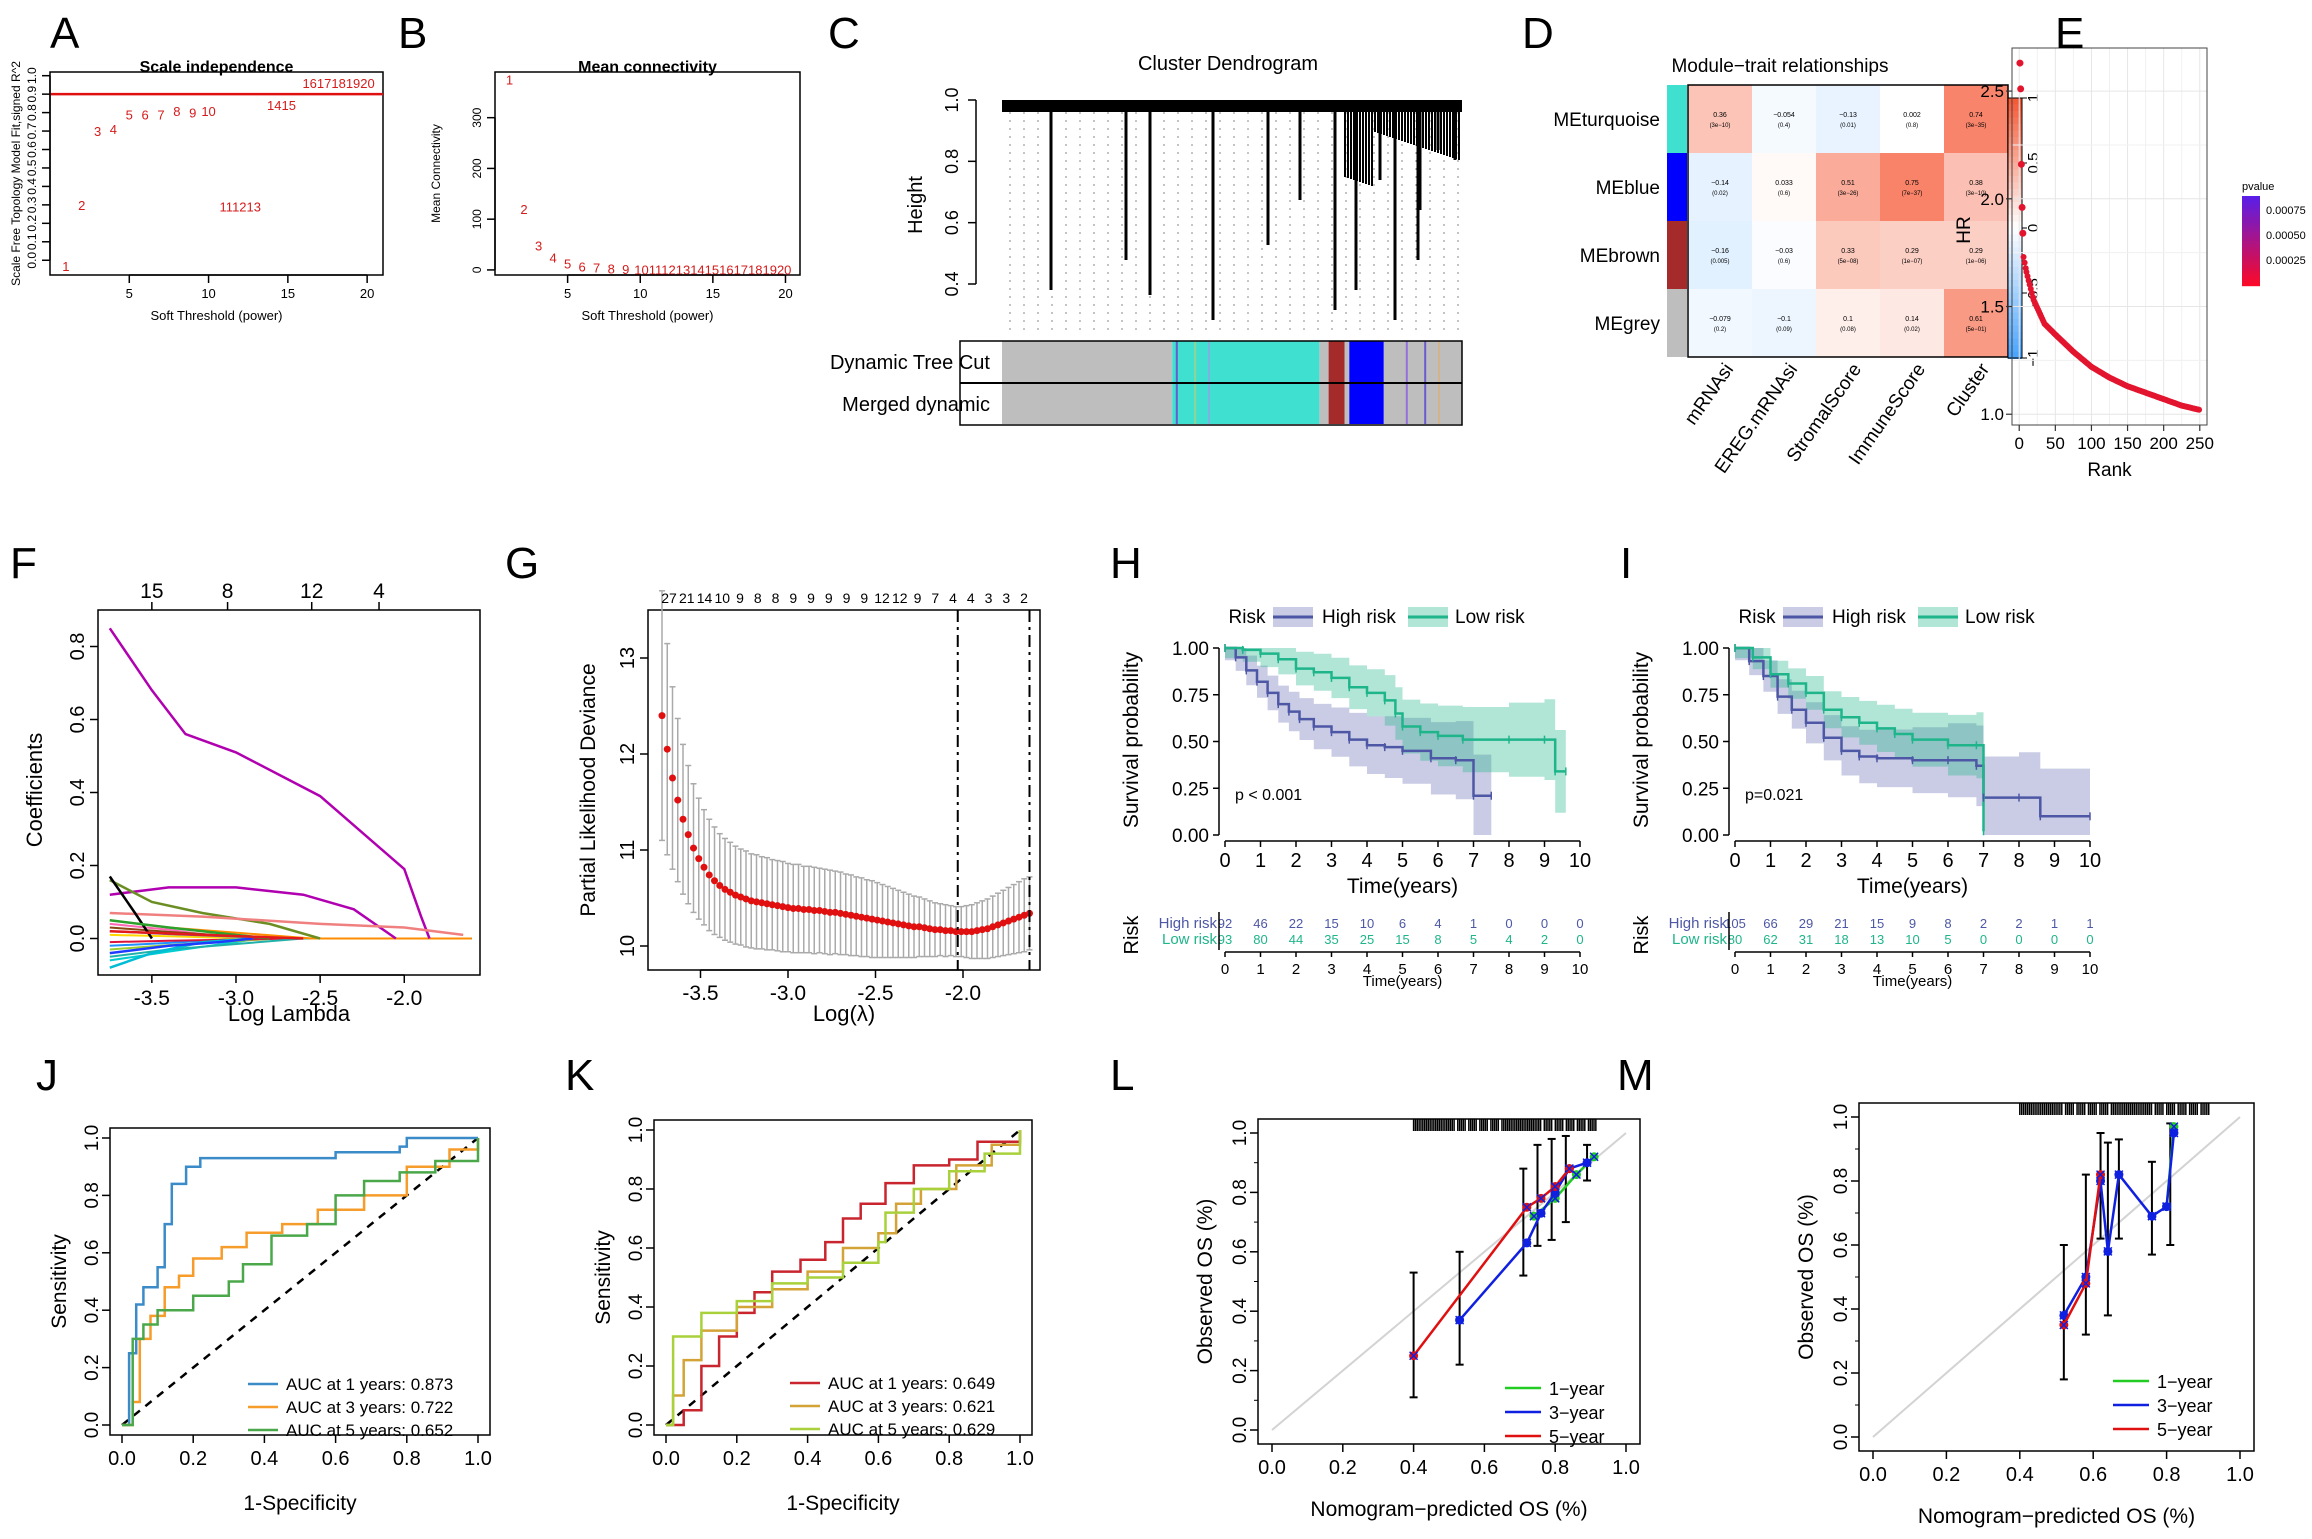 The image size is (2312, 1539). I want to click on x-tick-label: 0.4, so click(264, 1459).